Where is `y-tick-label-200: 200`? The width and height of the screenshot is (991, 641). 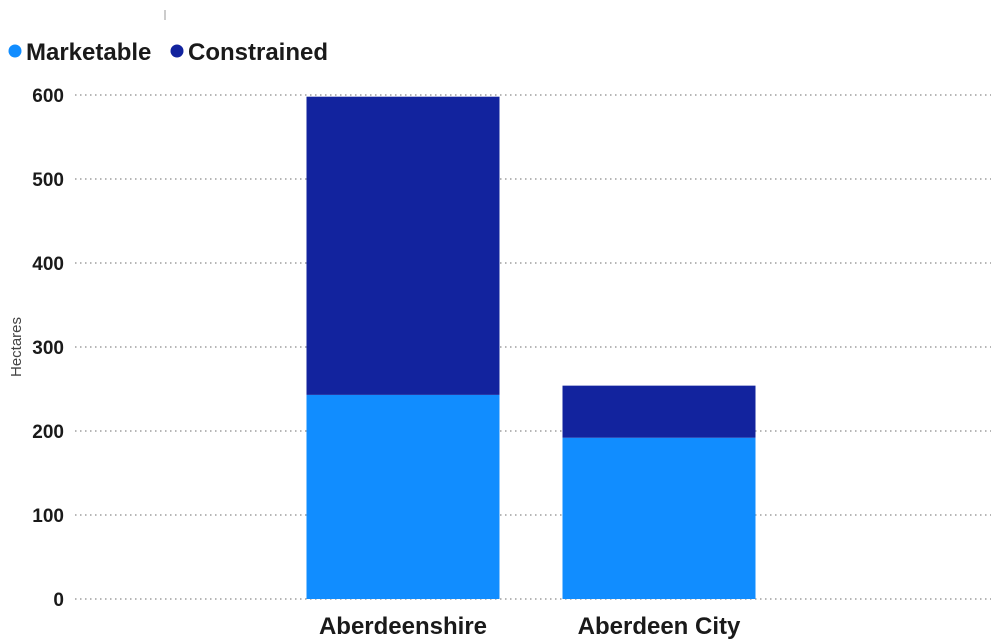
y-tick-label-200: 200 is located at coordinates (48, 432).